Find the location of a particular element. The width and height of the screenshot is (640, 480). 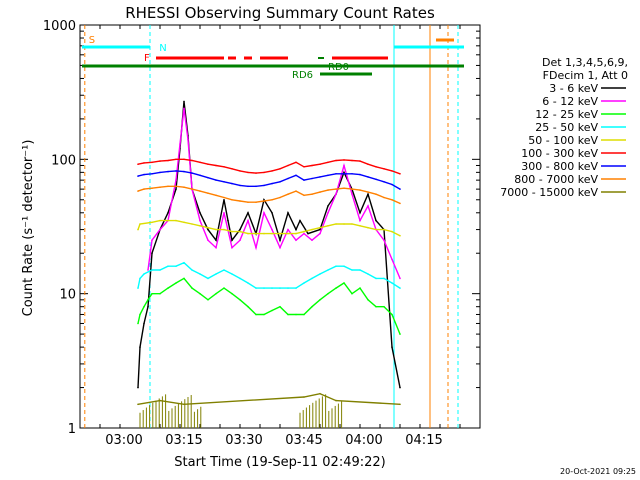

y-tick-label: 100 is located at coordinates (63, 160).